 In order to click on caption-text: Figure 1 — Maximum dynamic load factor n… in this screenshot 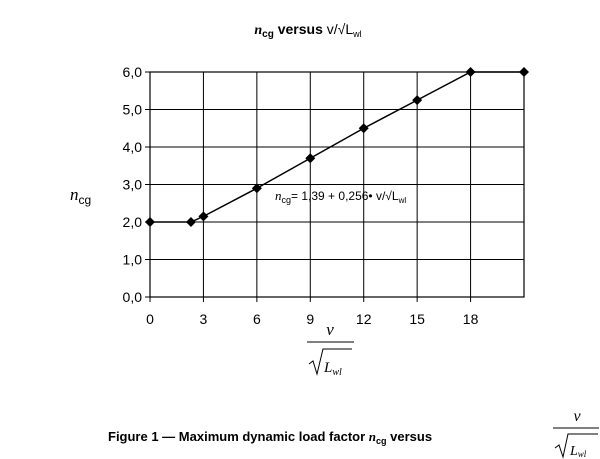, I will do `click(270, 437)`.